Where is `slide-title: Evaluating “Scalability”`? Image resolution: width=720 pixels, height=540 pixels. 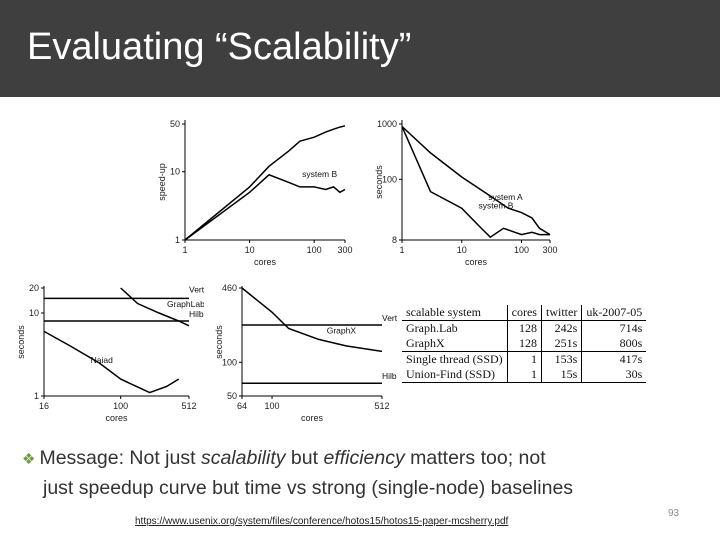 slide-title: Evaluating “Scalability” is located at coordinates (219, 47).